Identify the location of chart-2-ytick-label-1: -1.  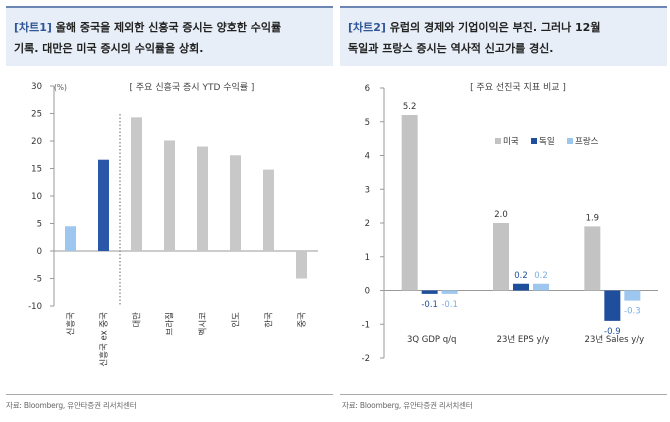
(366, 325).